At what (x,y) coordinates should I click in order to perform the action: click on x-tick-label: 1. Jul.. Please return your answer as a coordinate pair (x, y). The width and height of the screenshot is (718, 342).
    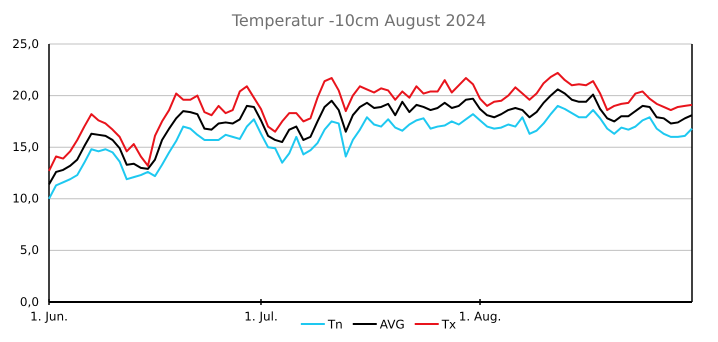
    Looking at the image, I should click on (261, 317).